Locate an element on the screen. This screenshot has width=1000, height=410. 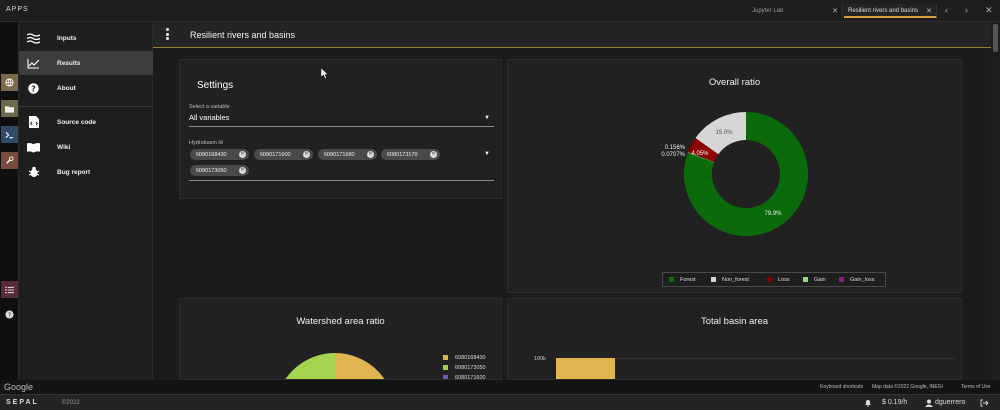
scrollbar is located at coordinates (995, 201).